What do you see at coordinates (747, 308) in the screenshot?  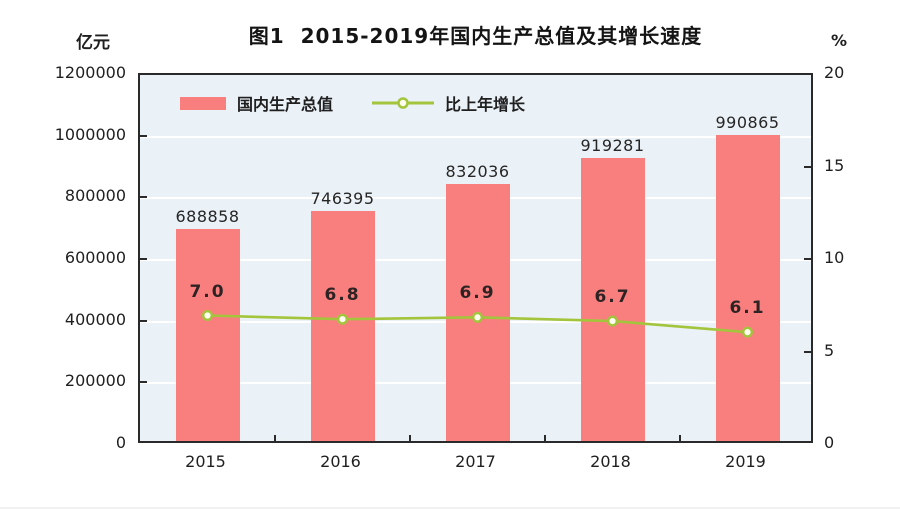 I see `growth-rate-label: 6.1` at bounding box center [747, 308].